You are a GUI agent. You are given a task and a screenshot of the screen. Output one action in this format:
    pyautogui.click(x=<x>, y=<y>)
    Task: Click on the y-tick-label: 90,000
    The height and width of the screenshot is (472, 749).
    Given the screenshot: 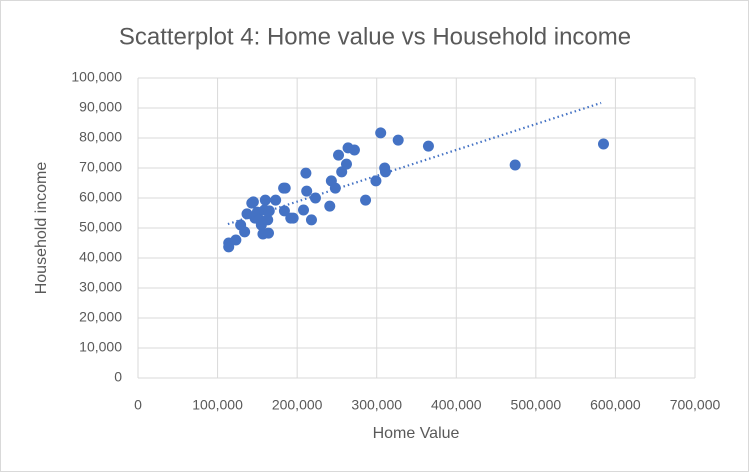 What is the action you would take?
    pyautogui.click(x=100, y=107)
    